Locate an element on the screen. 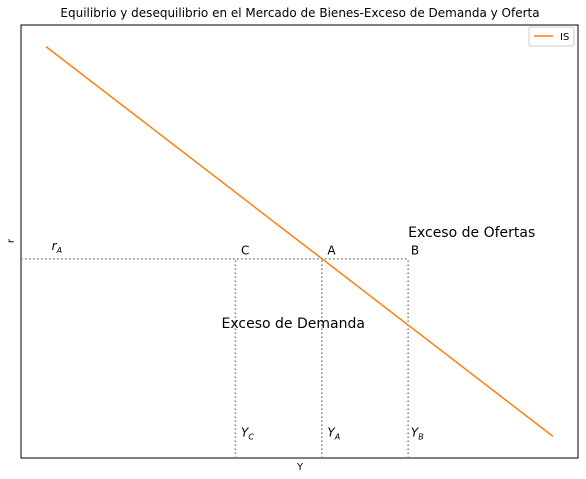 The image size is (586, 479). annotation-ya: YA is located at coordinates (333, 433).